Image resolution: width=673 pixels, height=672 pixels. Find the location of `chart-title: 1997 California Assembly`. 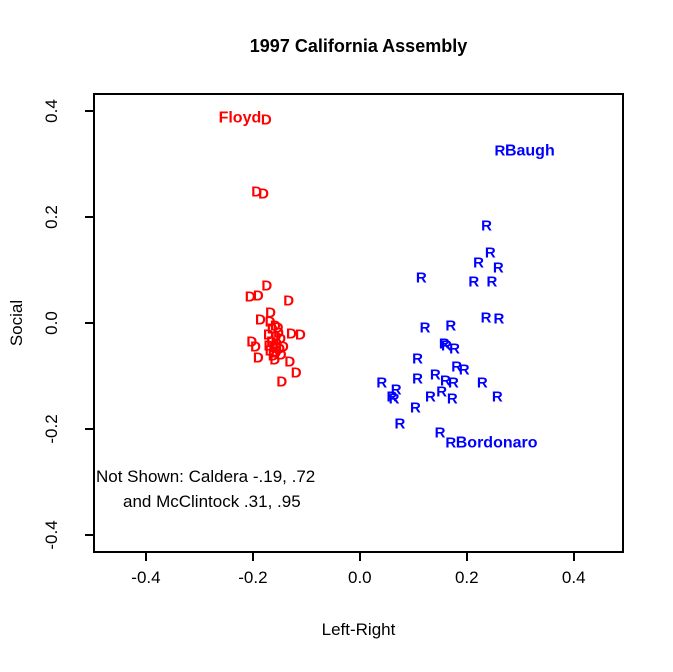

chart-title: 1997 California Assembly is located at coordinates (358, 46).